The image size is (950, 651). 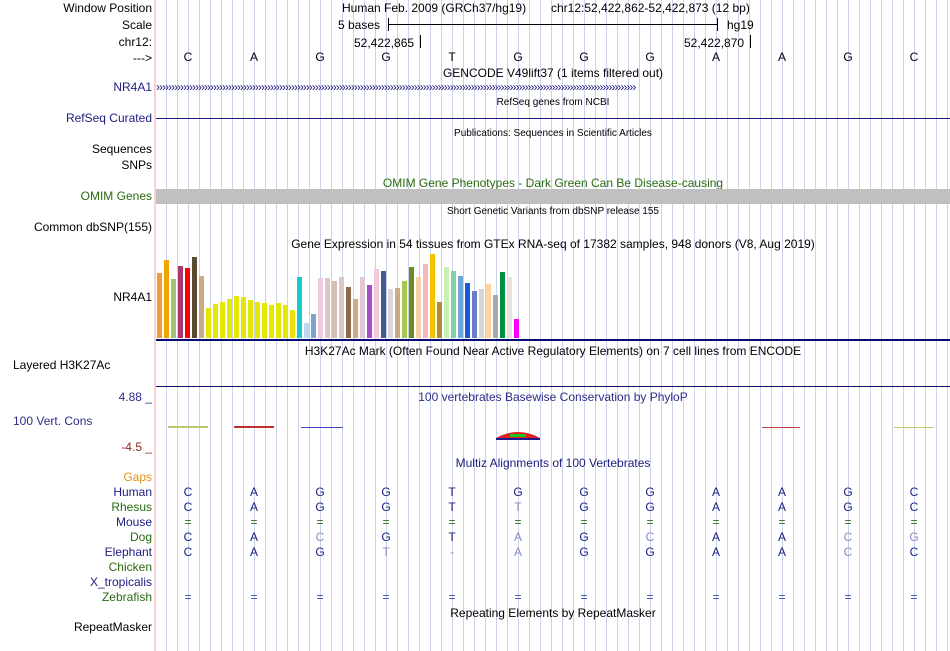 I want to click on repeatmasker-track-title: Repeating Elements by RepeatMasker, so click(x=553, y=613).